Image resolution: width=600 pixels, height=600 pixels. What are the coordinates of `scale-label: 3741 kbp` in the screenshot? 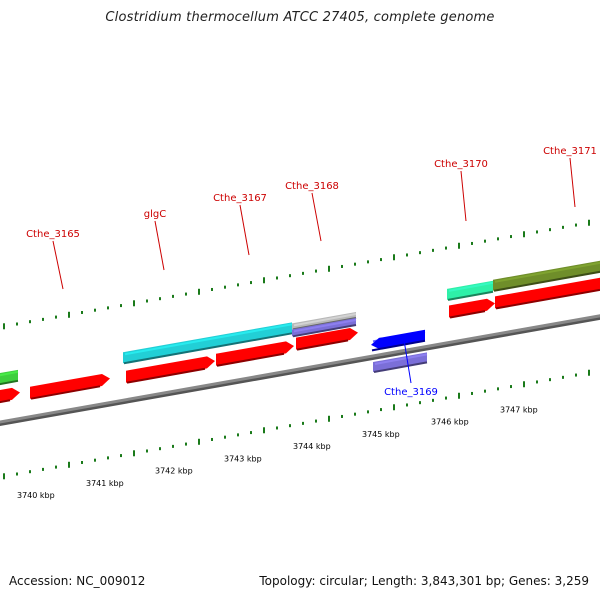 It's located at (105, 483).